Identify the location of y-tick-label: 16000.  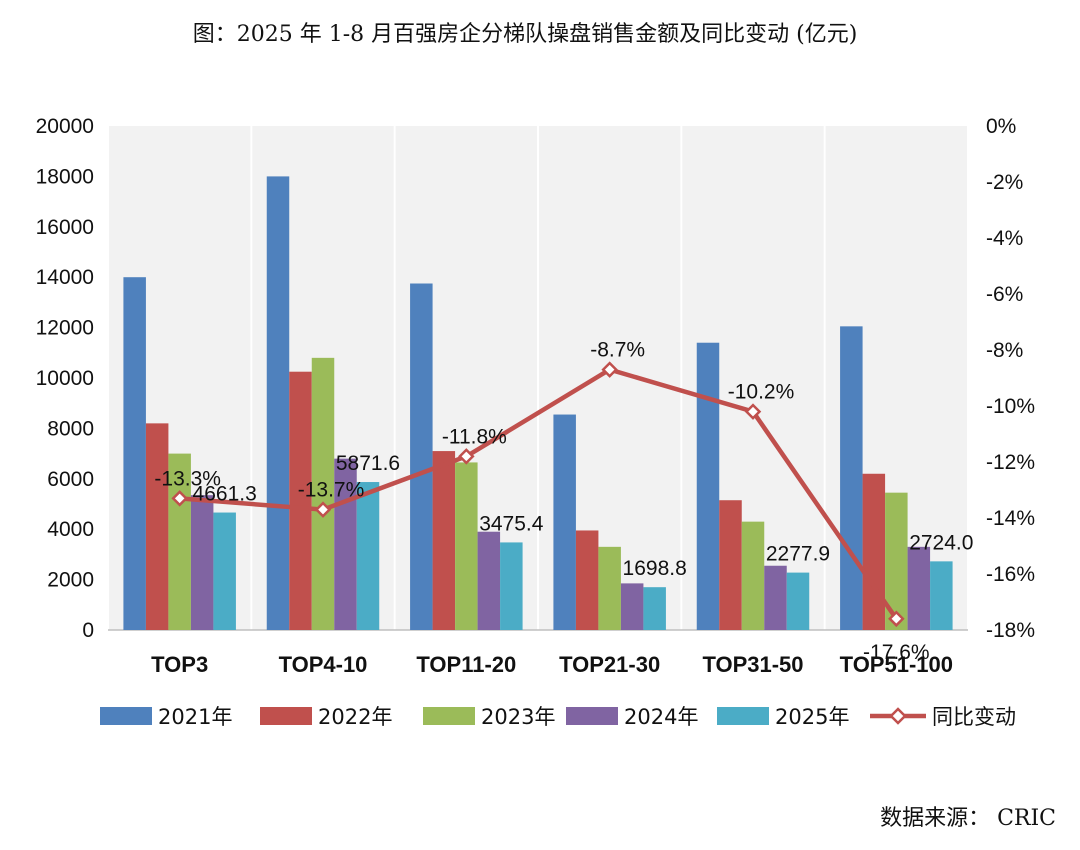
(65, 227).